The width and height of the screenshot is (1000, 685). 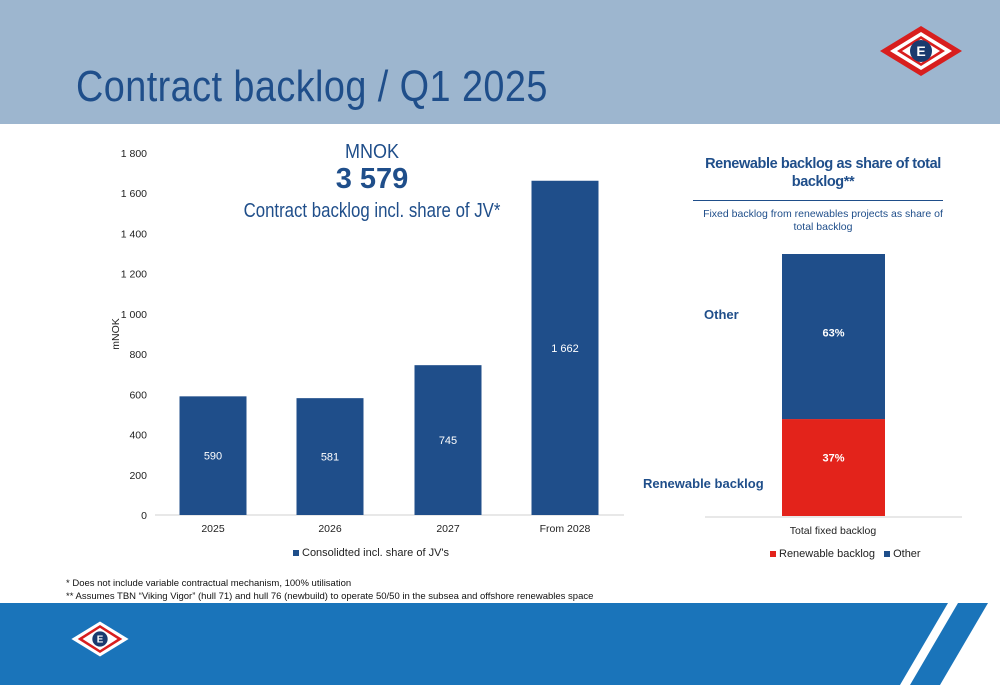 I want to click on legend-label: Consolidted incl. share of JV's, so click(x=376, y=553).